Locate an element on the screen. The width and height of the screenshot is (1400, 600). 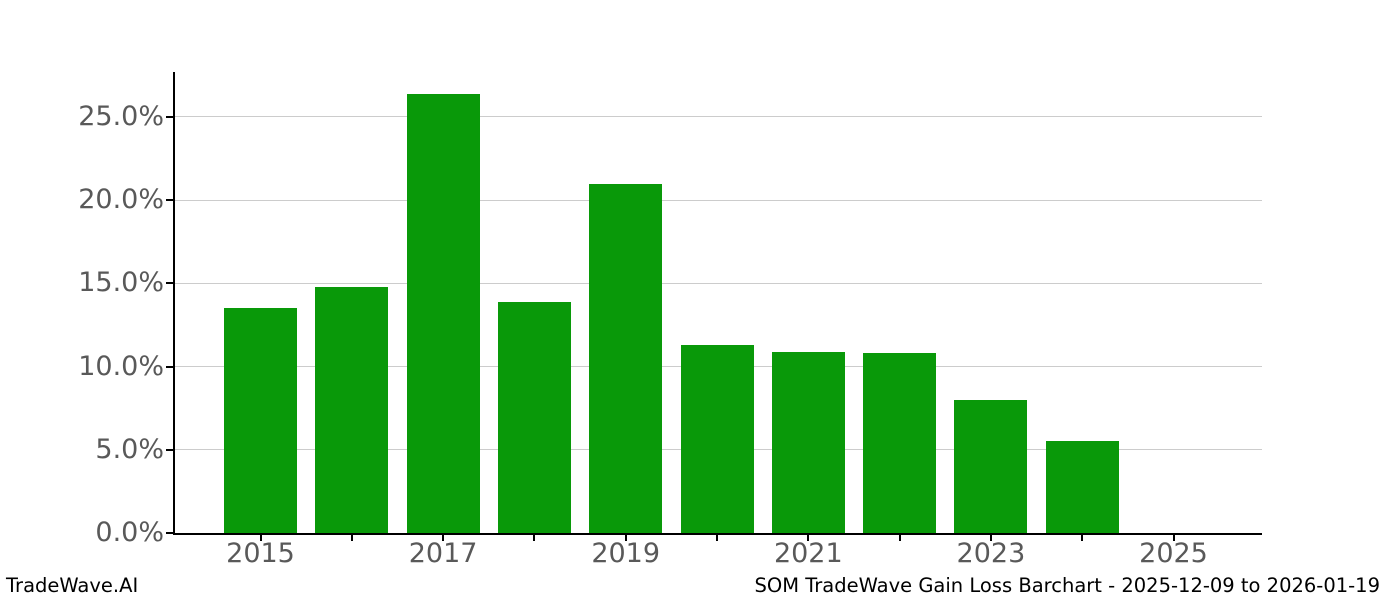
x-tick-label-2021: 2021 is located at coordinates (808, 553).